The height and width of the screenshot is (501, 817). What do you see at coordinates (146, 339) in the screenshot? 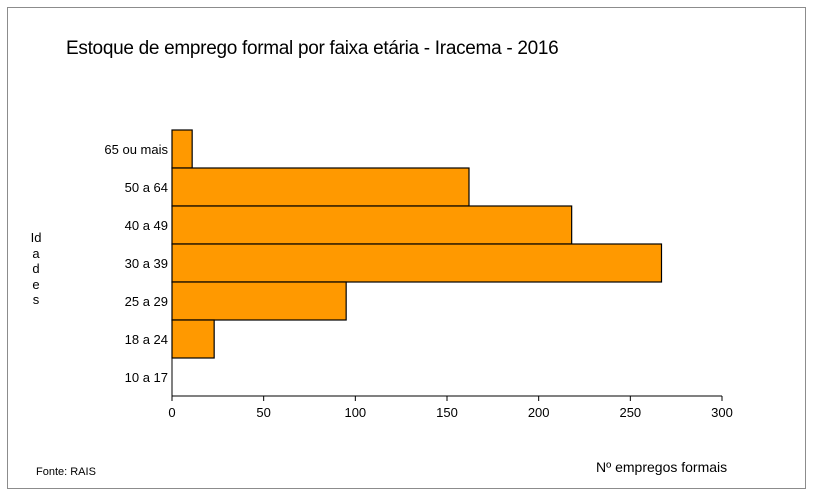
I see `category-label: 18 a 24` at bounding box center [146, 339].